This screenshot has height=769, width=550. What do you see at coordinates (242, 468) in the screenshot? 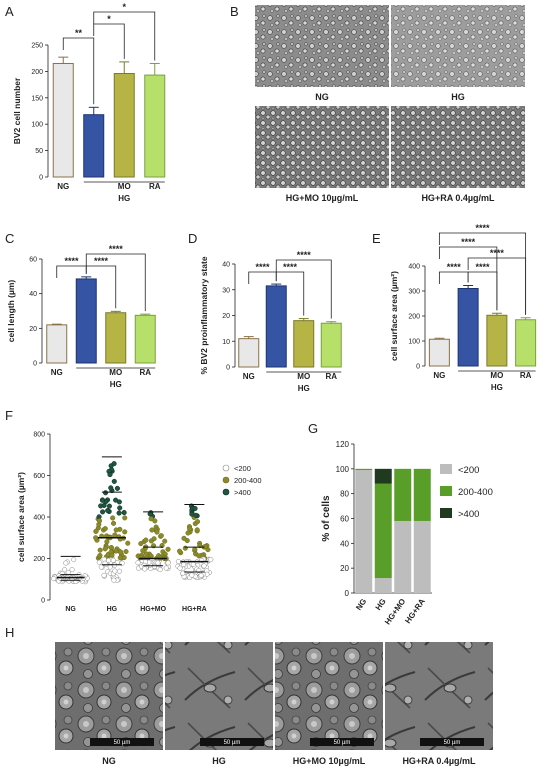
I see `legend-label: <200` at bounding box center [242, 468].